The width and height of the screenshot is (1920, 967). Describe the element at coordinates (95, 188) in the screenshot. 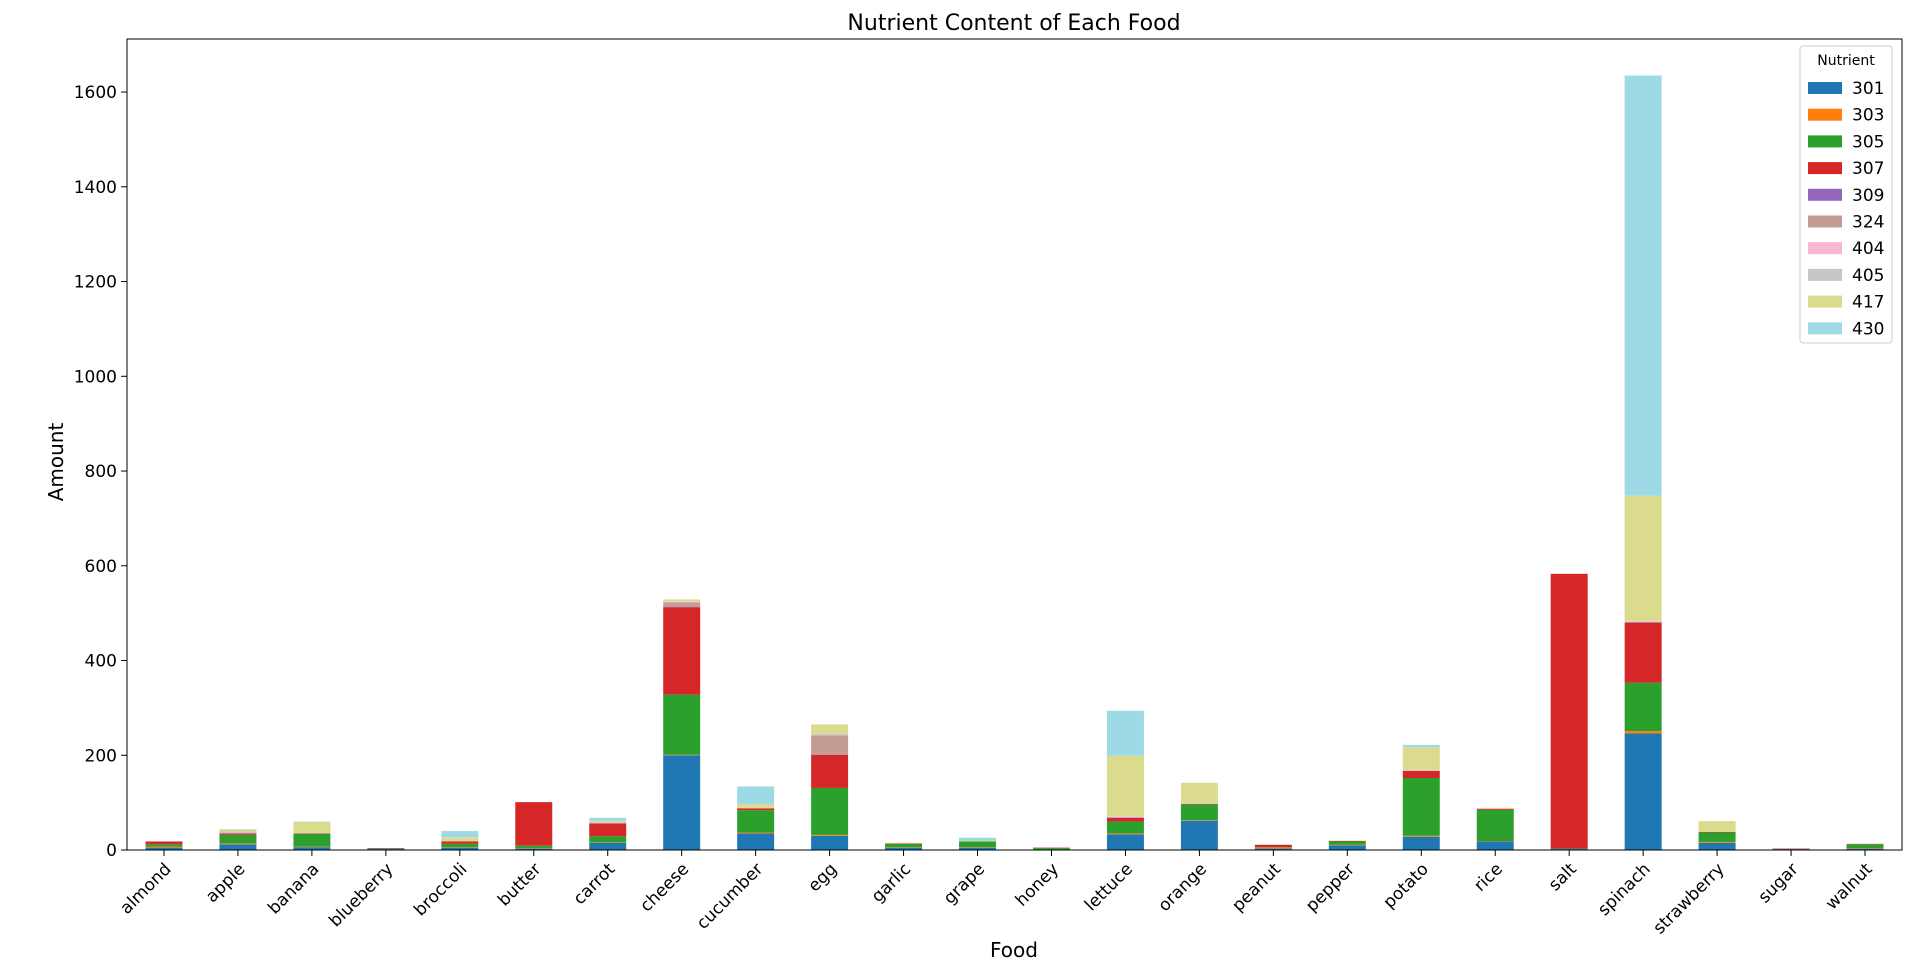

I see `y-tick-label: 1400` at that location.